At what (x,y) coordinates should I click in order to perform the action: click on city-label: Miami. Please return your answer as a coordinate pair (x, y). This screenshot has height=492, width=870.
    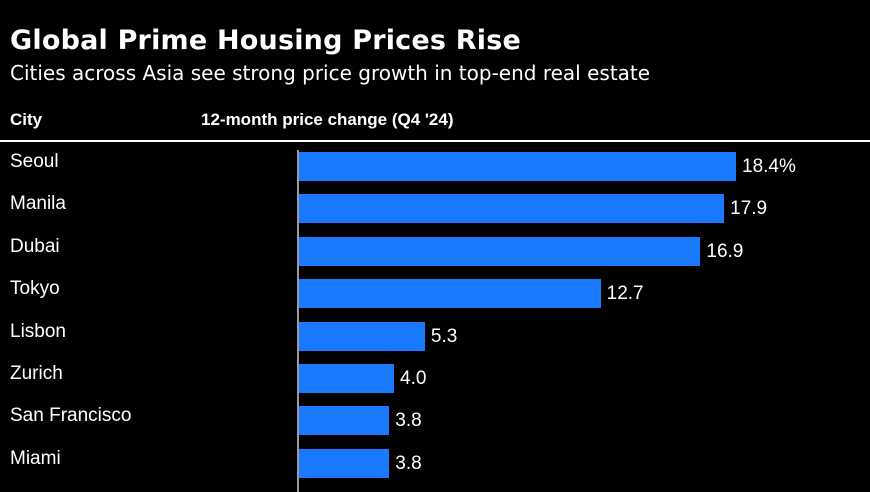
    Looking at the image, I should click on (35, 458).